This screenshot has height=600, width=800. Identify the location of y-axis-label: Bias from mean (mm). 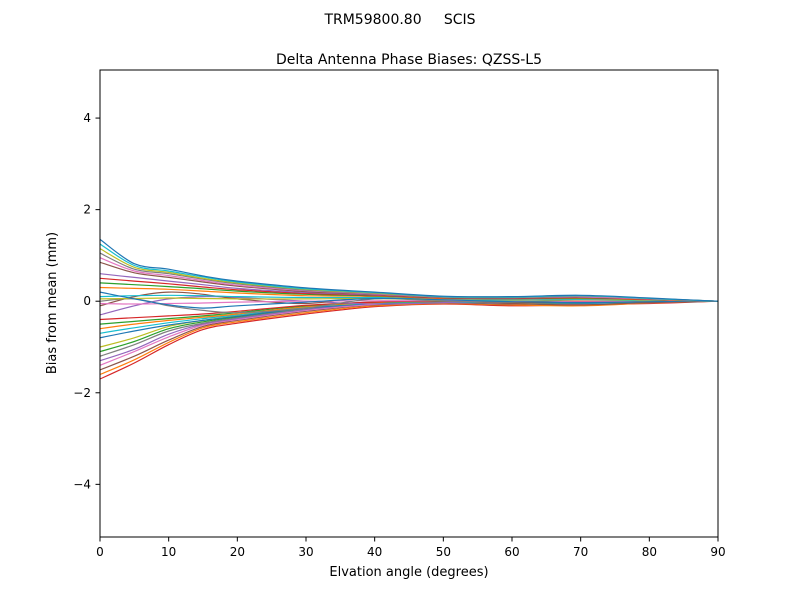
(52, 303).